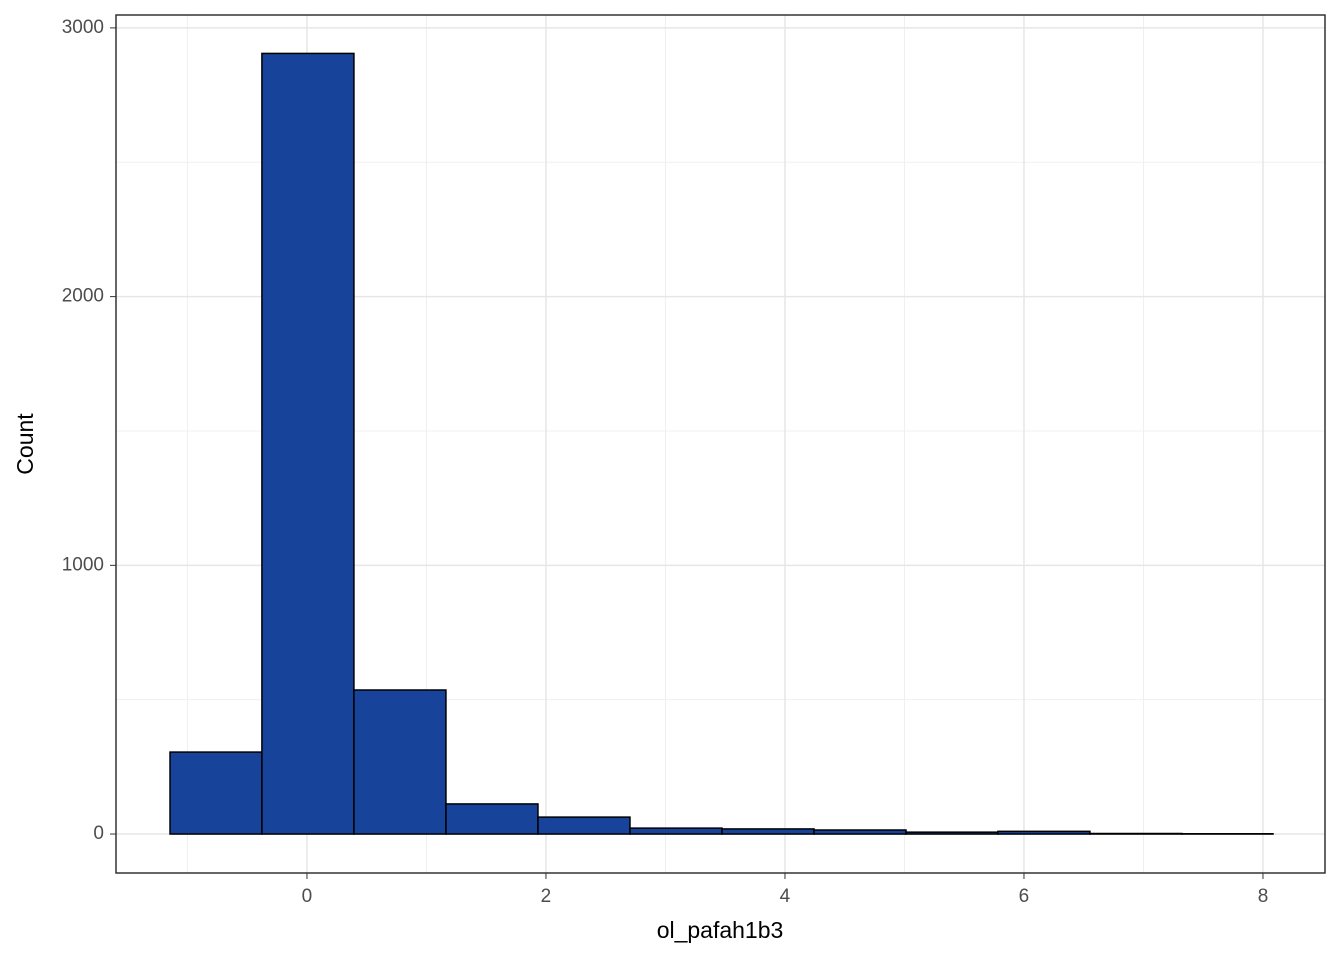 This screenshot has width=1344, height=965. What do you see at coordinates (546, 896) in the screenshot?
I see `x-tick-label: 2` at bounding box center [546, 896].